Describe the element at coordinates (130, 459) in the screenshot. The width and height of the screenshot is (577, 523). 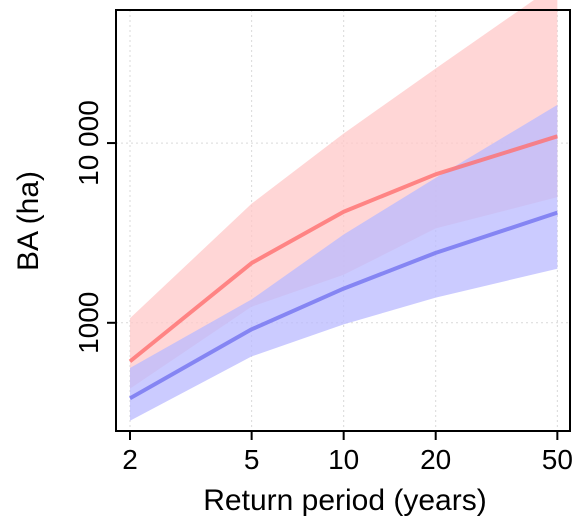
I see `x-tick-label-0: 2` at that location.